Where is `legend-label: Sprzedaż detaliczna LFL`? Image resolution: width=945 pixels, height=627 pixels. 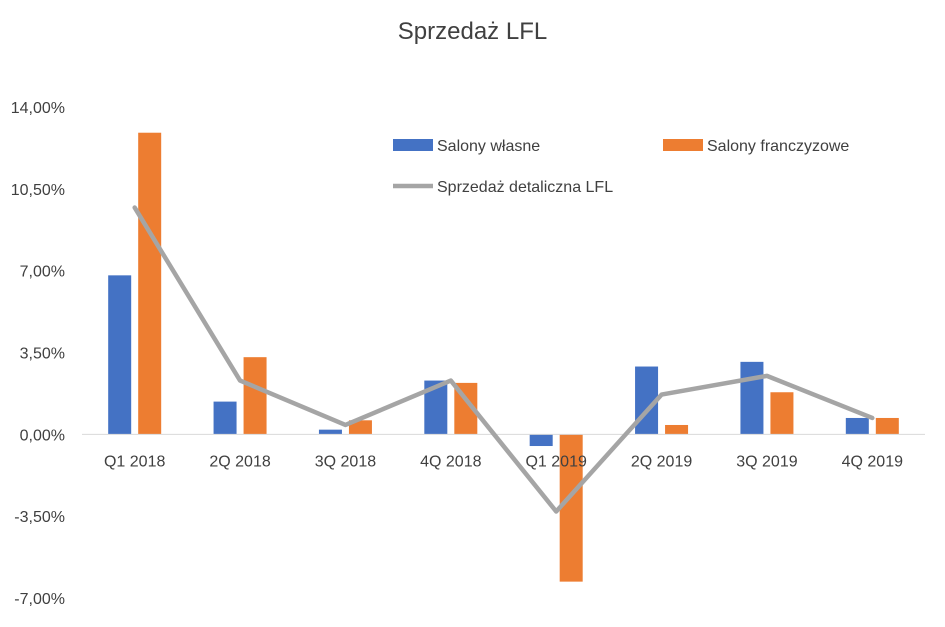 legend-label: Sprzedaż detaliczna LFL is located at coordinates (525, 187).